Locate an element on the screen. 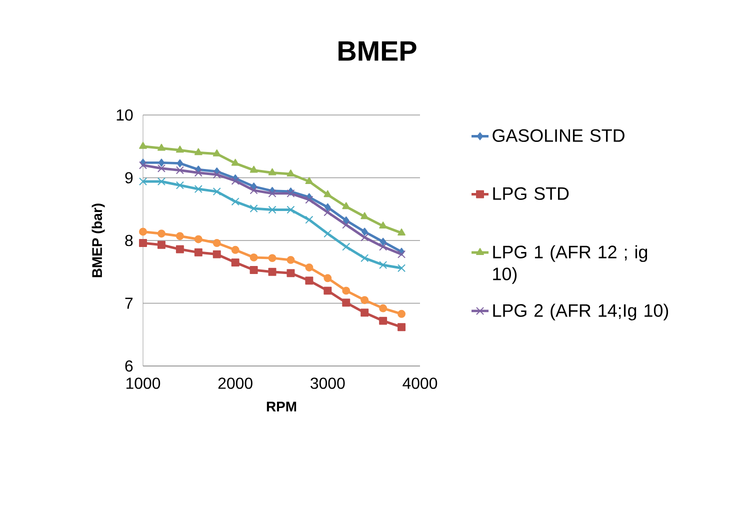  x-tick-label: 2000 is located at coordinates (235, 383).